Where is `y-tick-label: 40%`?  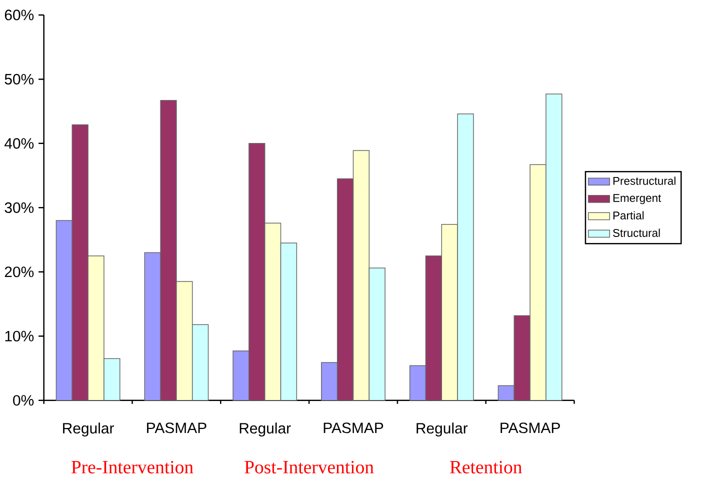 y-tick-label: 40% is located at coordinates (19, 143).